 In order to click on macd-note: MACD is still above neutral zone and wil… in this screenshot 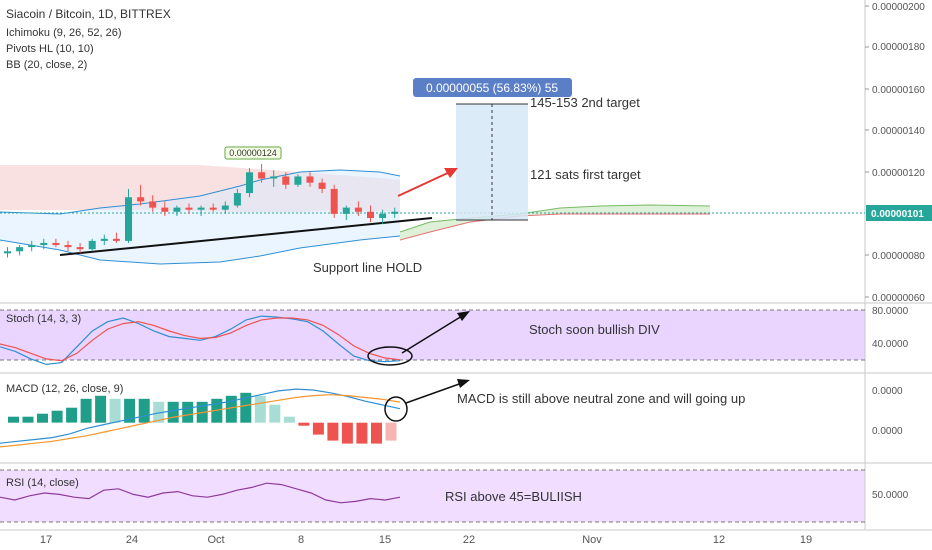, I will do `click(601, 398)`.